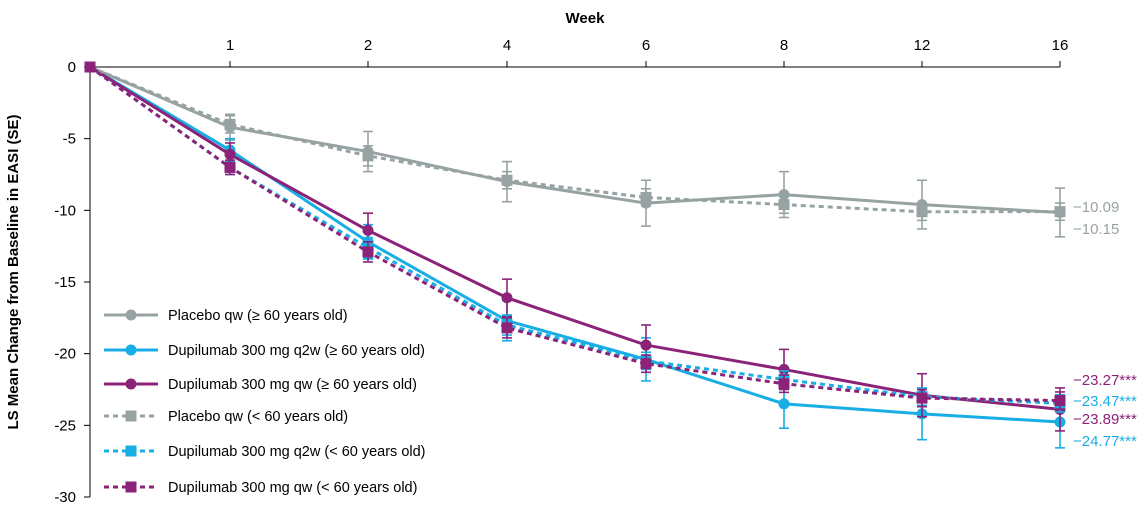 This screenshot has height=505, width=1147. What do you see at coordinates (586, 18) in the screenshot?
I see `x-axis-title: Week` at bounding box center [586, 18].